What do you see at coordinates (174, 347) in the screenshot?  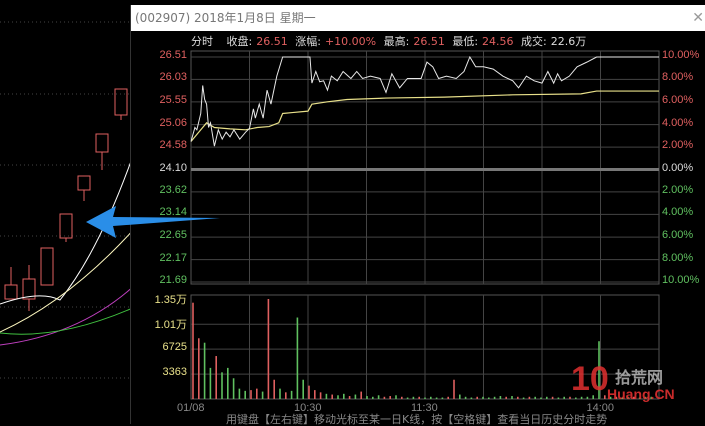 I see `volume-tick: 6725` at bounding box center [174, 347].